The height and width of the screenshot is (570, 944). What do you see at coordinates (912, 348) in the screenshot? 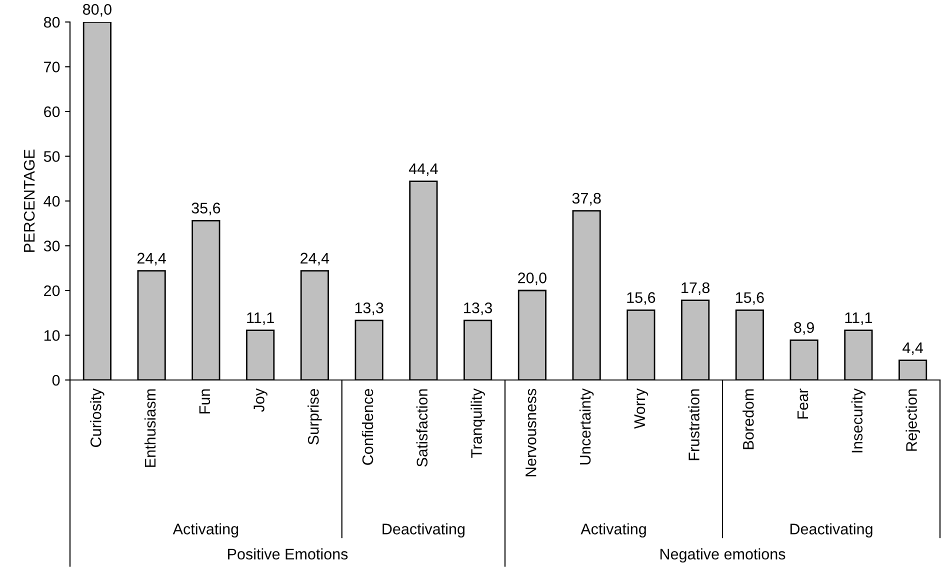
I see `data-label: 4,4` at bounding box center [912, 348].